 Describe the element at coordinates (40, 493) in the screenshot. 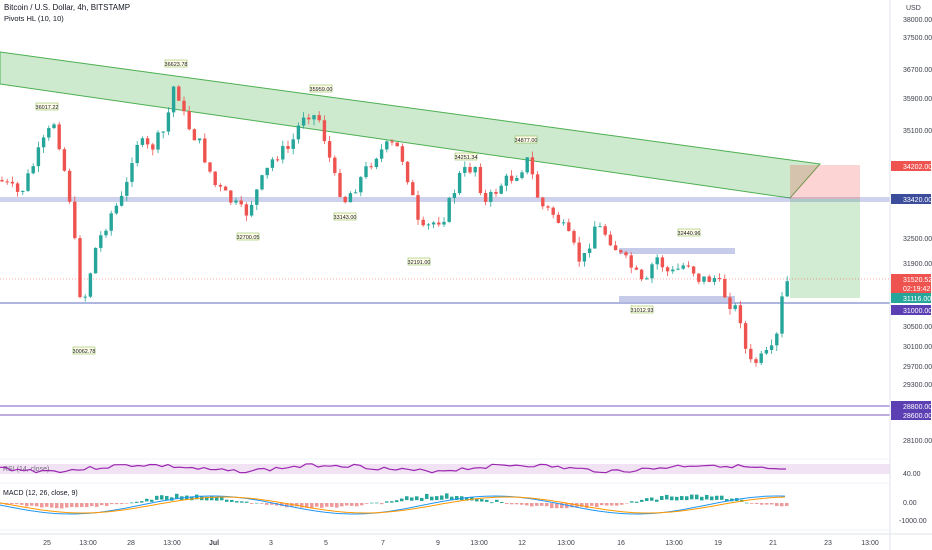

I see `macd-label: MACD (12, 26, close, 9)` at that location.